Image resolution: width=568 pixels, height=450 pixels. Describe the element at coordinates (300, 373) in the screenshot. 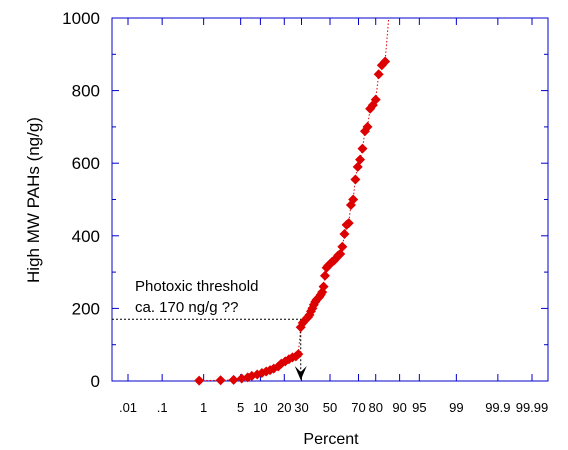

I see `threshold-arrow` at that location.